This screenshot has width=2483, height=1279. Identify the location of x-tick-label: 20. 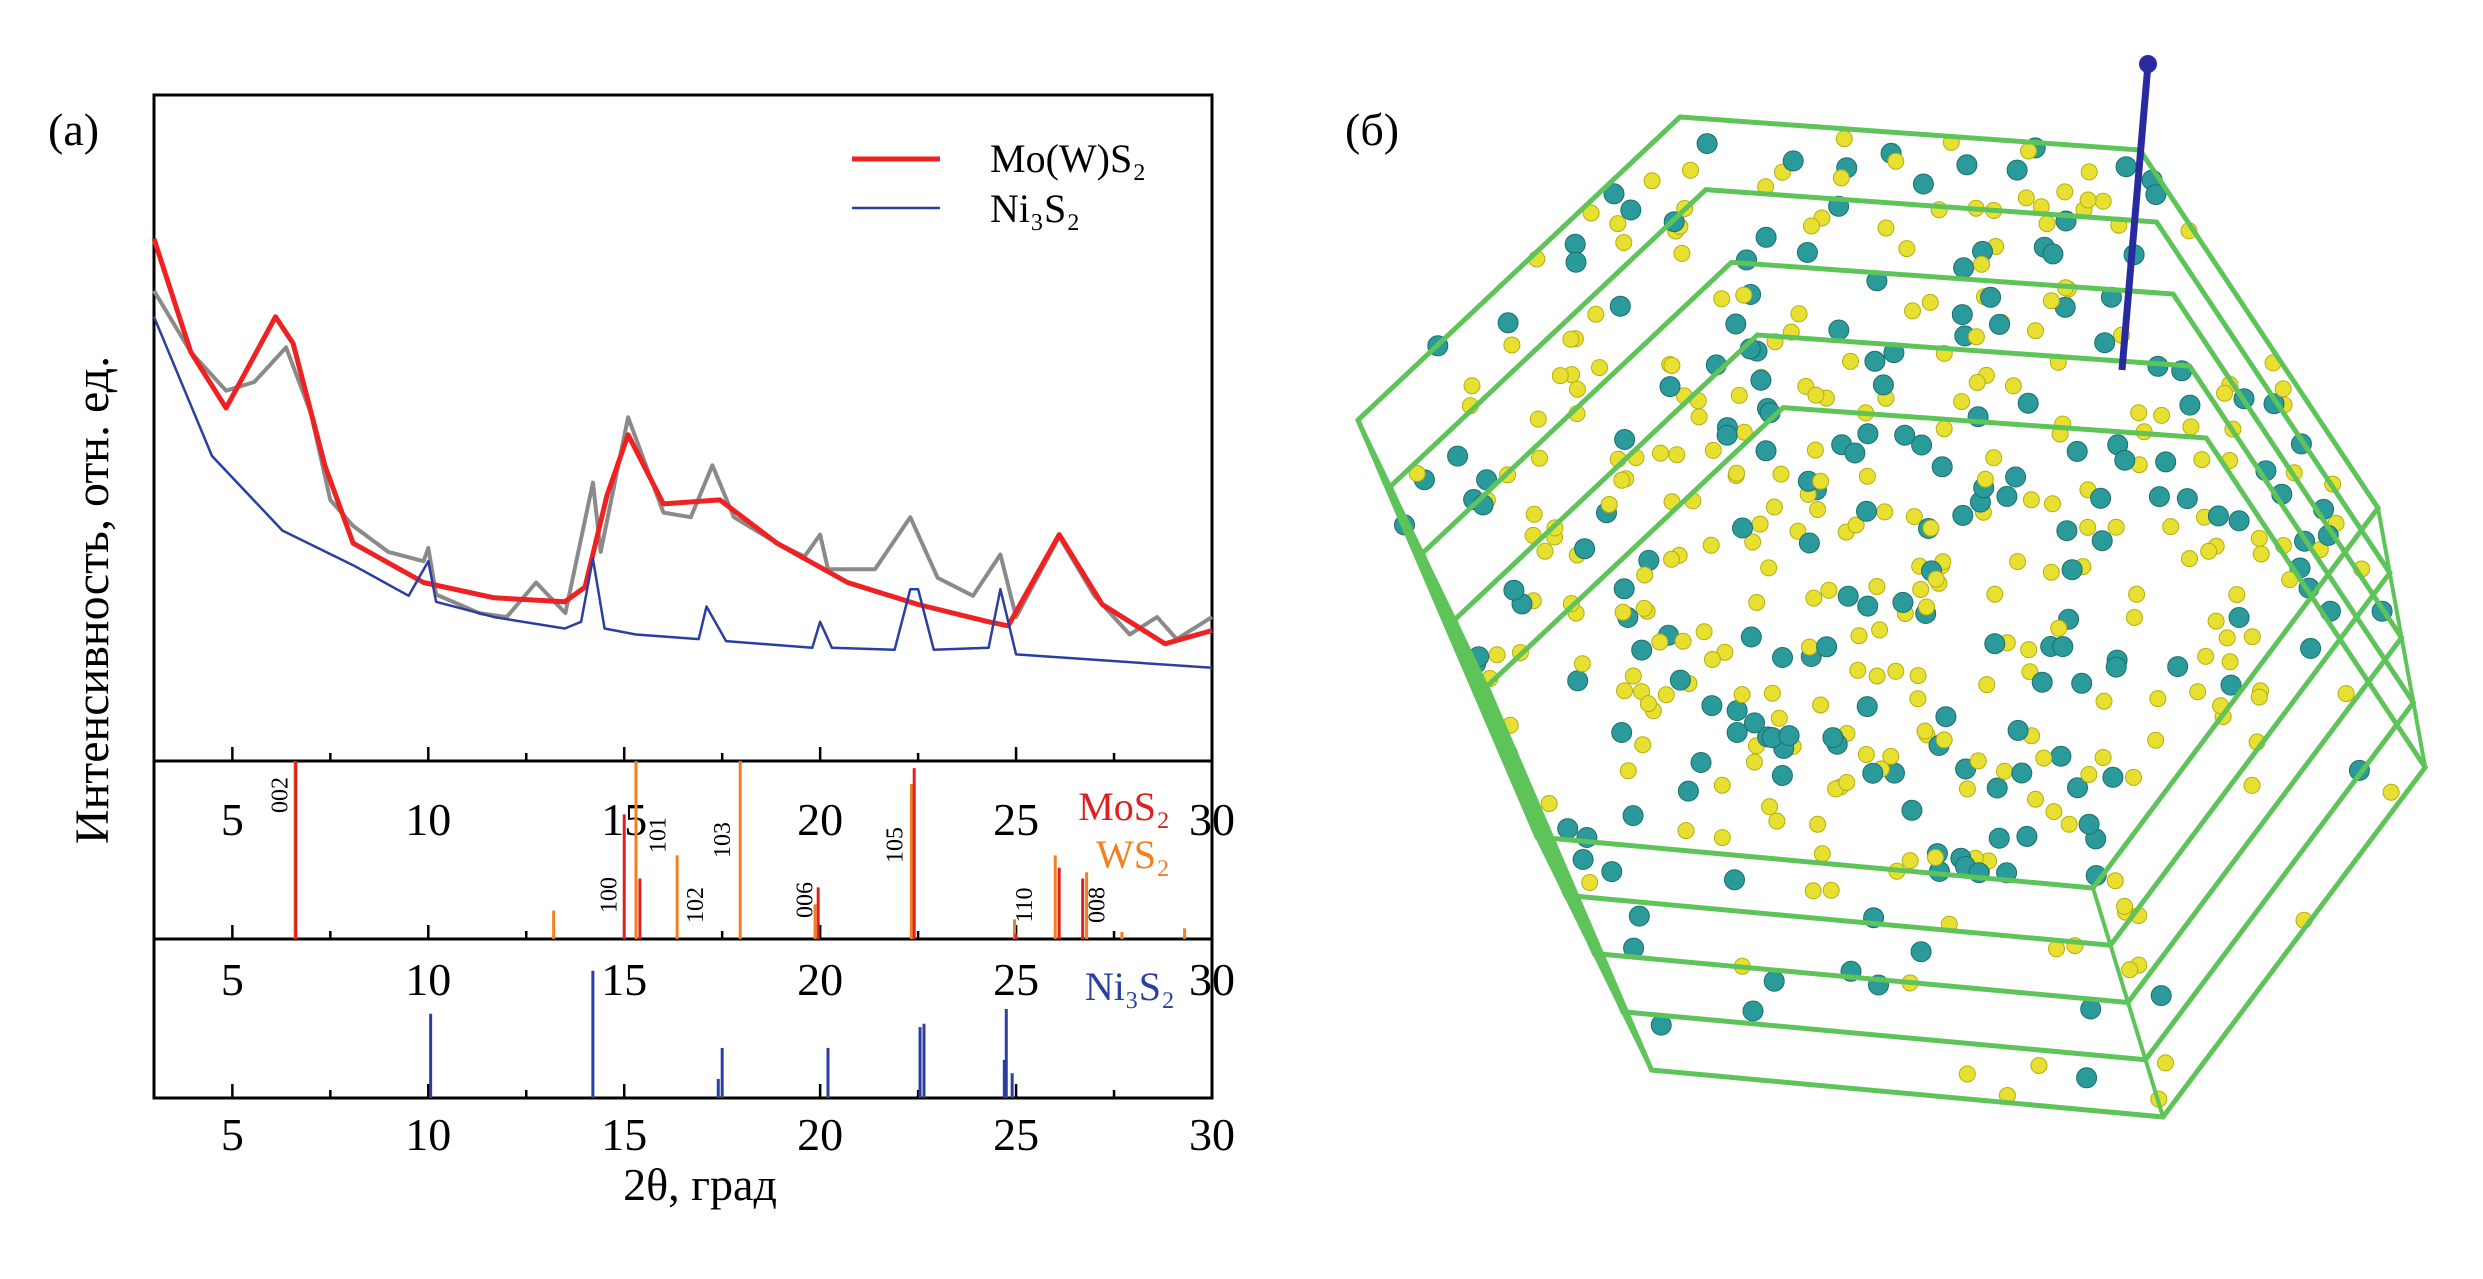
(820, 979).